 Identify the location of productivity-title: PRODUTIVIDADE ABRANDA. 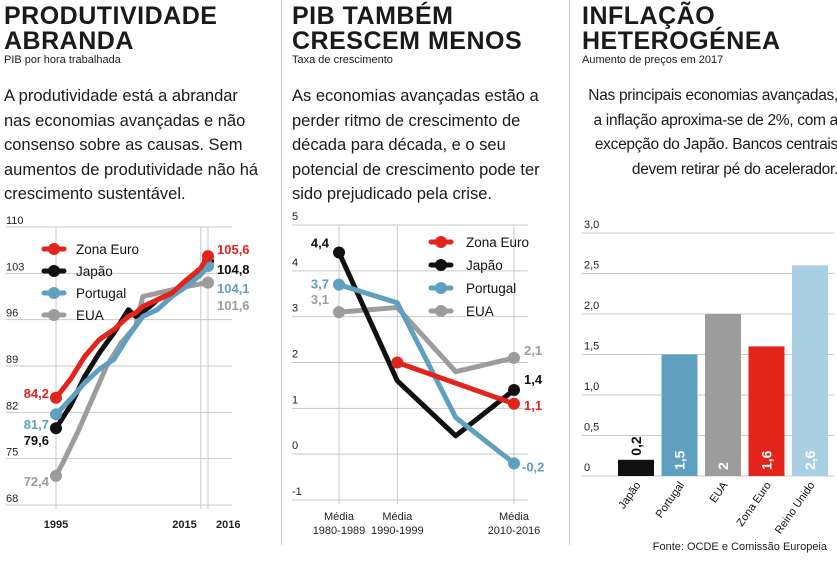
(111, 28).